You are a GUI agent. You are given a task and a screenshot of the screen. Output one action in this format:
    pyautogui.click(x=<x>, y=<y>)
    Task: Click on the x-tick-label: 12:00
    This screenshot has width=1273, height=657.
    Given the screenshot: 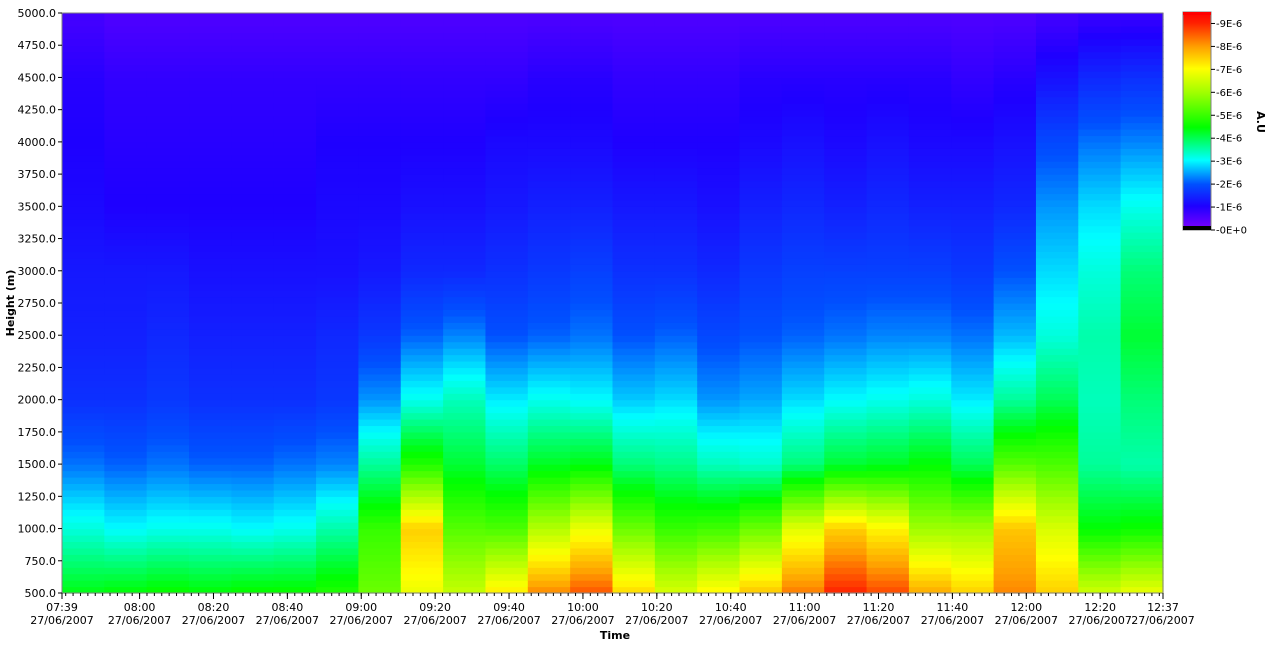 What is the action you would take?
    pyautogui.click(x=1026, y=607)
    